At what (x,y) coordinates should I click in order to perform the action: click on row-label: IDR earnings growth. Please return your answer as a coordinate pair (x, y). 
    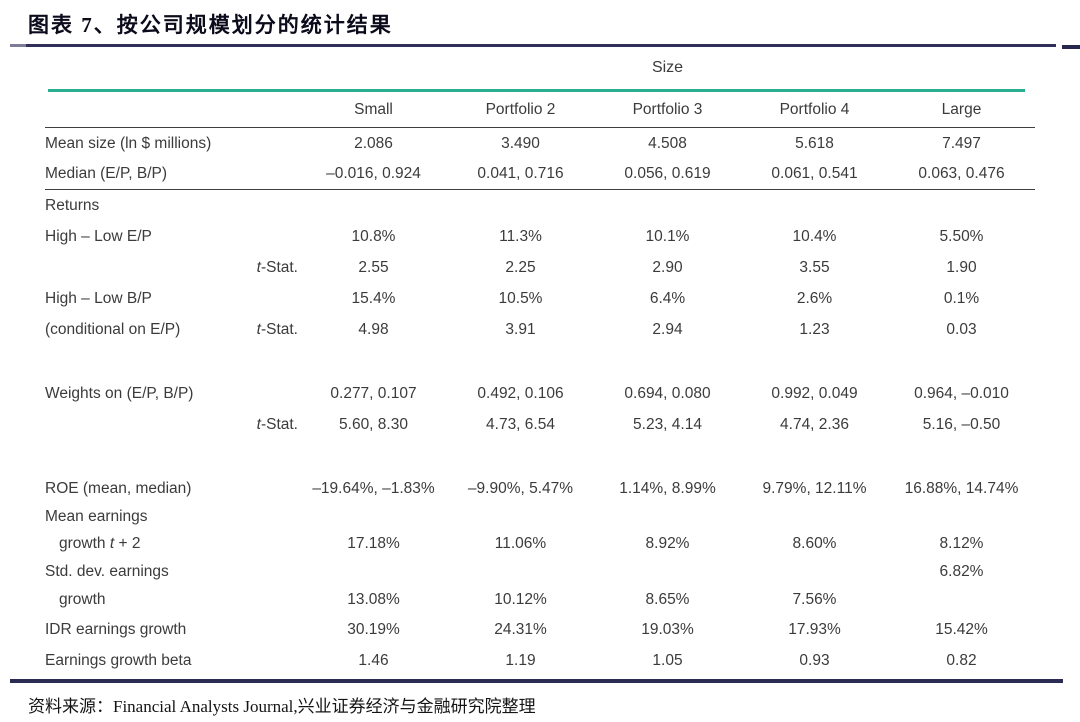
    Looking at the image, I should click on (116, 629).